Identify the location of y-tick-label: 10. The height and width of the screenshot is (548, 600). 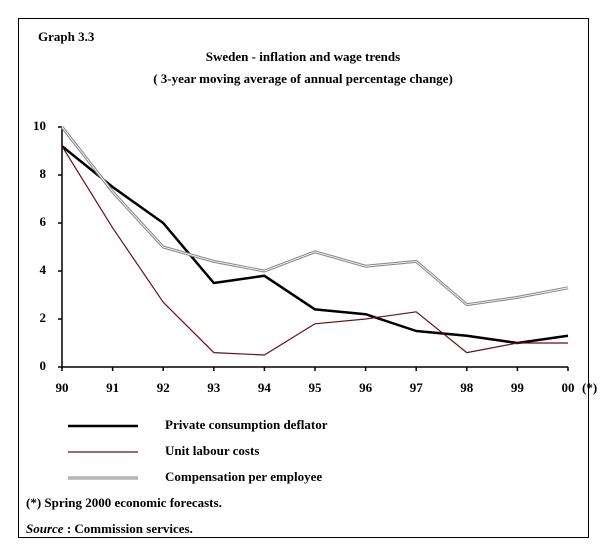
(39, 125).